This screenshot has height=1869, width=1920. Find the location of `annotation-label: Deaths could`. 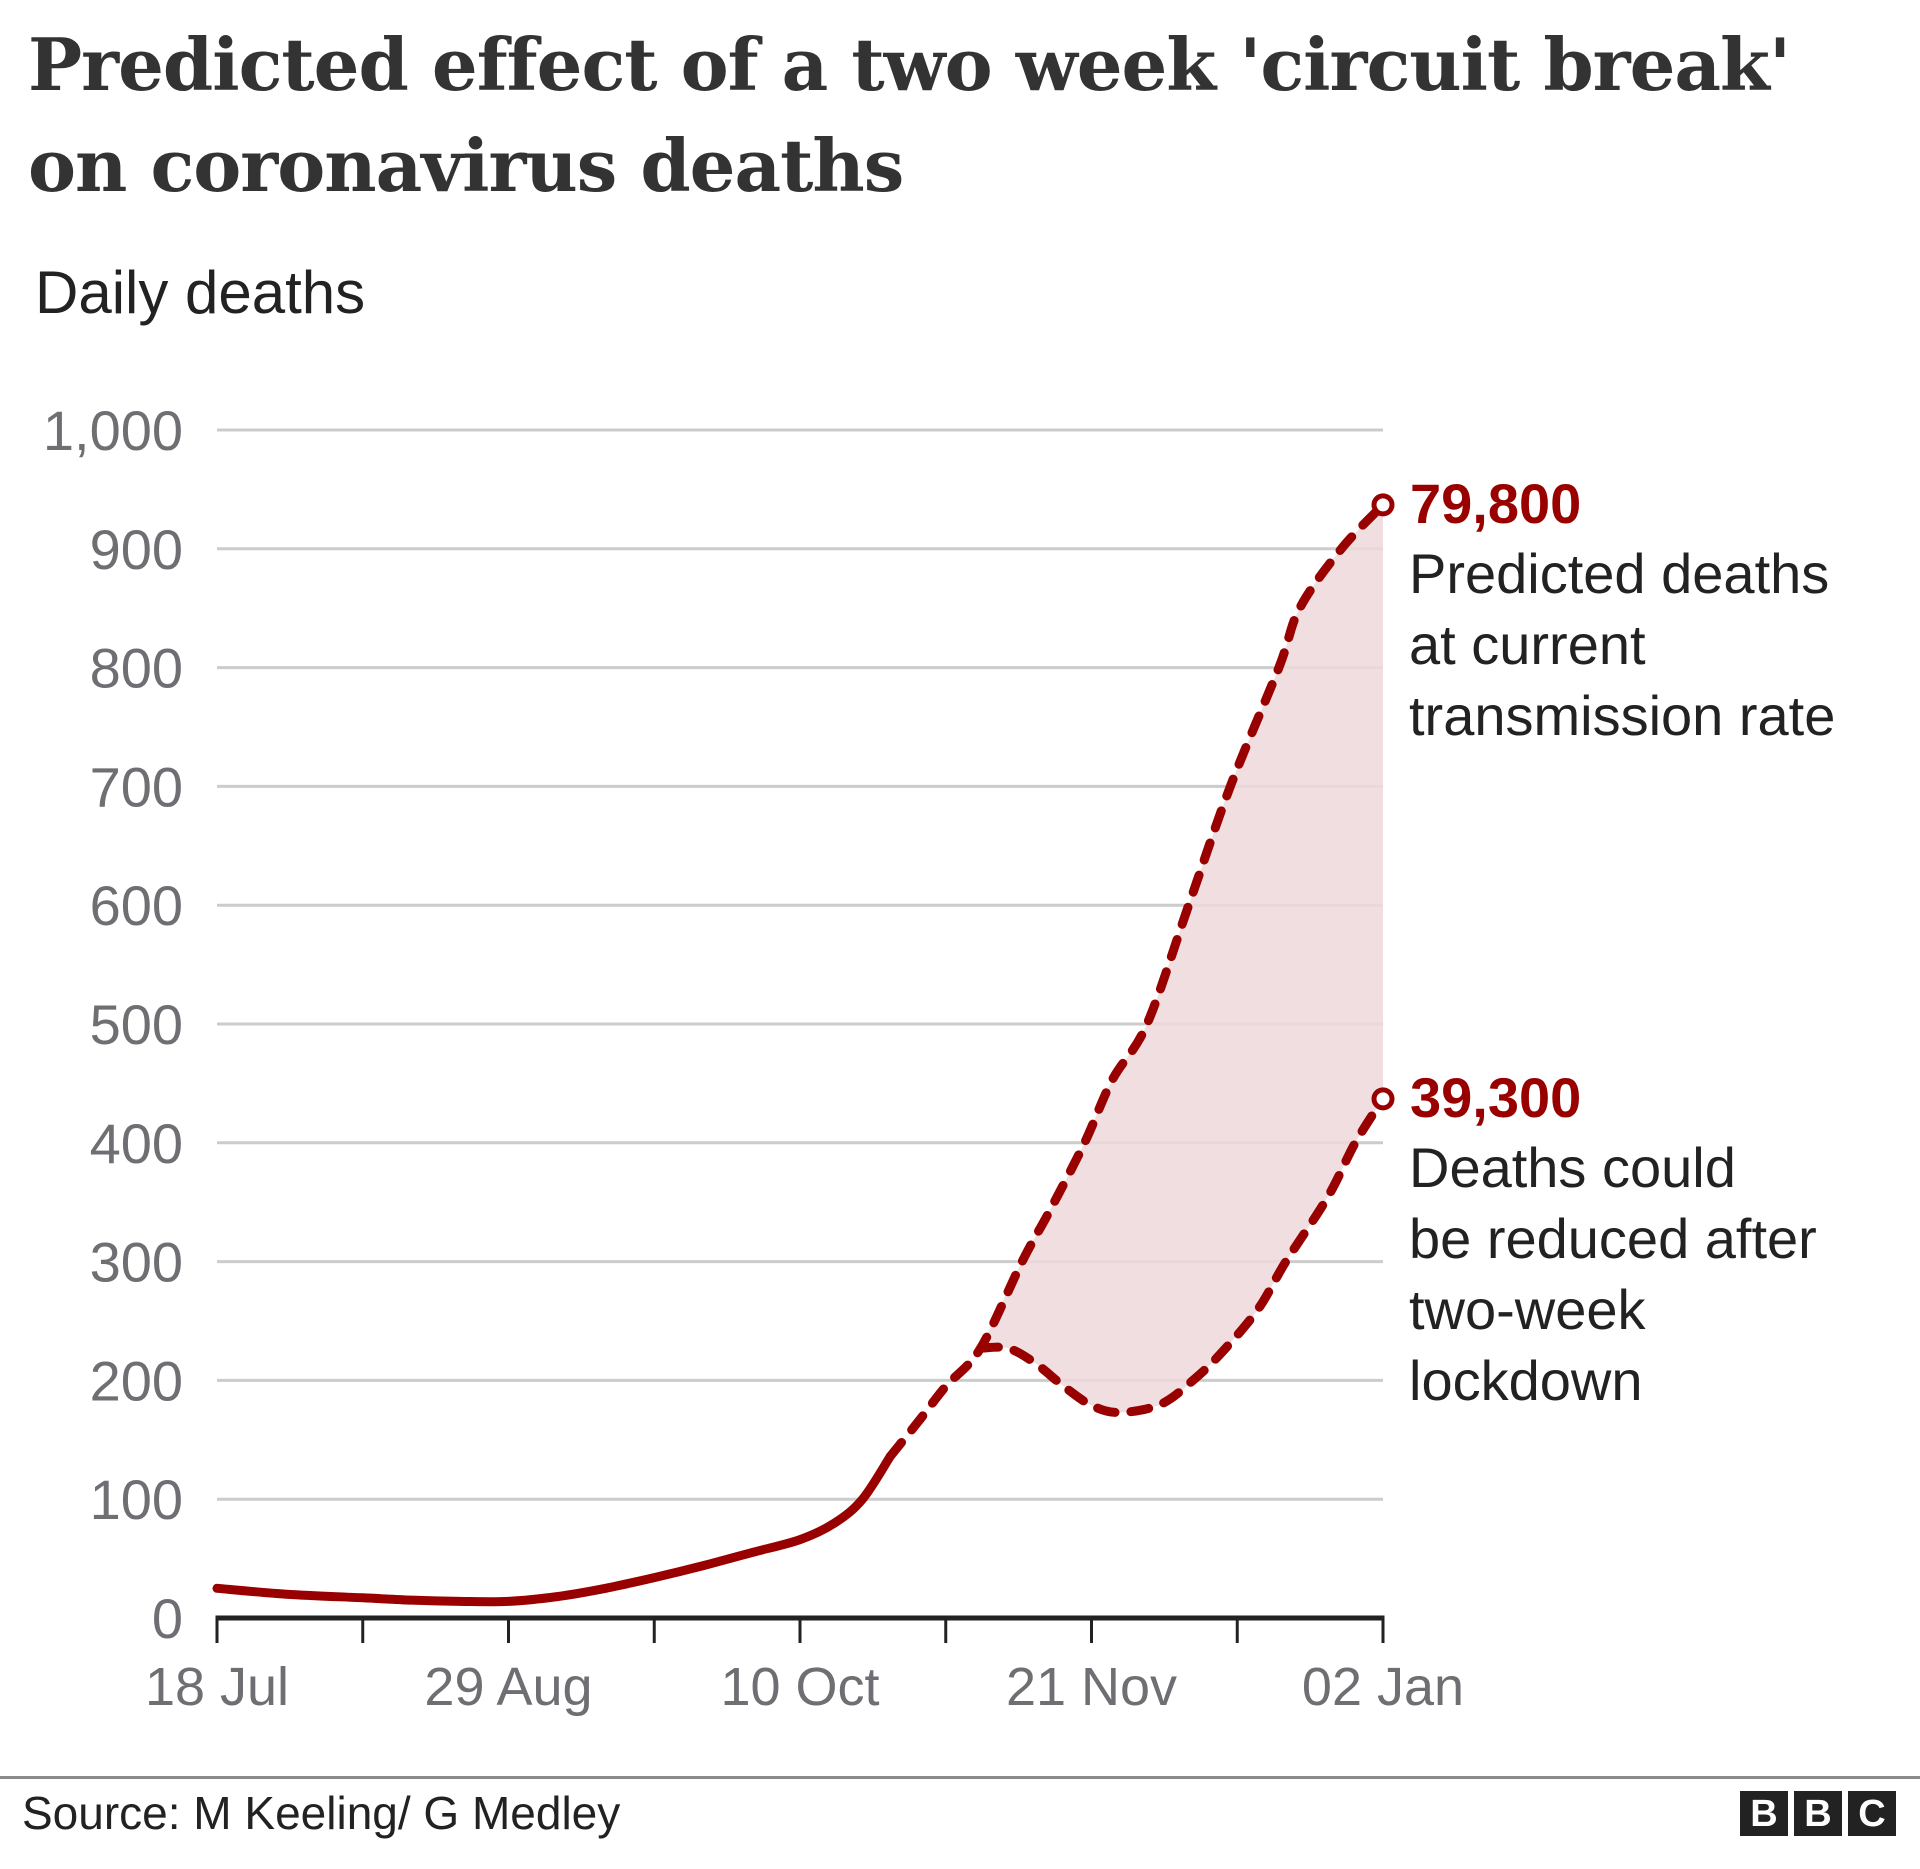

annotation-label: Deaths could is located at coordinates (1572, 1167).